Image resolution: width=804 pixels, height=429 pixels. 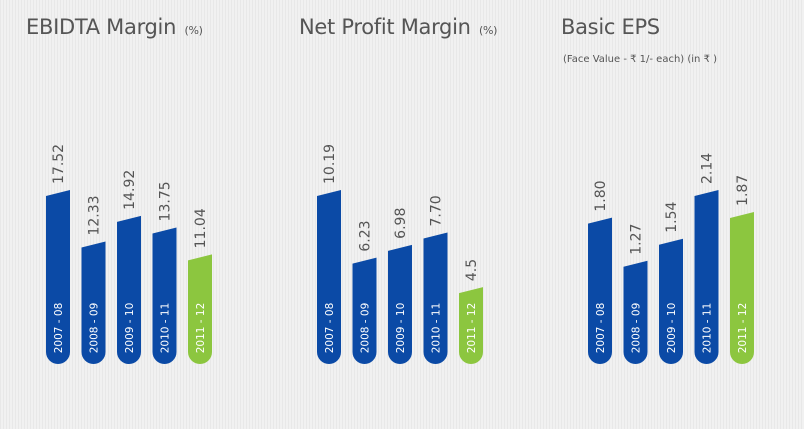 What do you see at coordinates (708, 328) in the screenshot?
I see `basic-eps-category-label: 2010 - 11` at bounding box center [708, 328].